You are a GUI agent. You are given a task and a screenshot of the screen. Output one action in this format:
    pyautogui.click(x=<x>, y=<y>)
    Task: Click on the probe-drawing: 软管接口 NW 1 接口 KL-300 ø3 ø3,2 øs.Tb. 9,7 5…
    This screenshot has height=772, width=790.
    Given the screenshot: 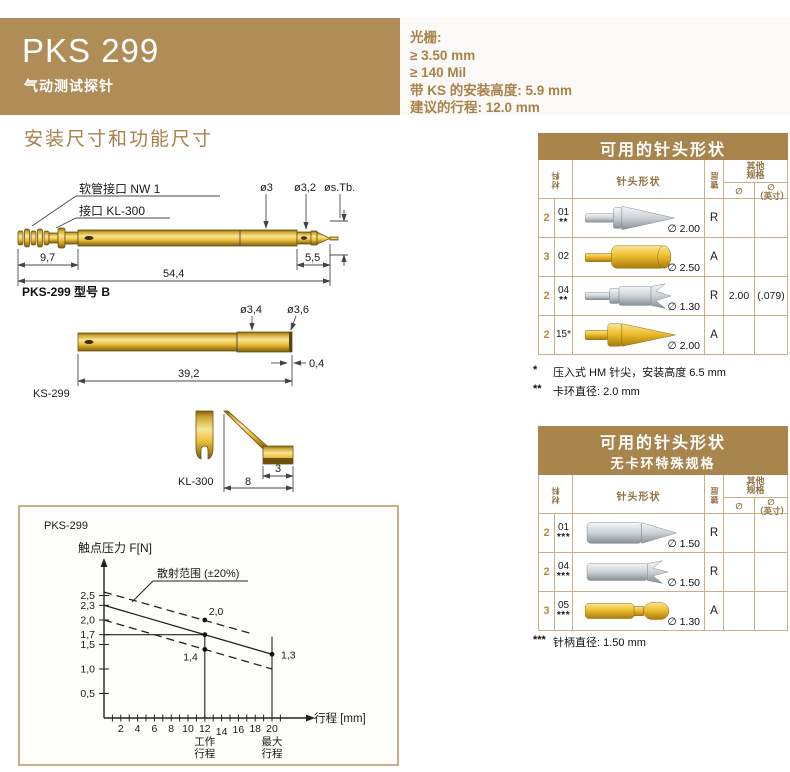 What is the action you would take?
    pyautogui.click(x=186, y=240)
    